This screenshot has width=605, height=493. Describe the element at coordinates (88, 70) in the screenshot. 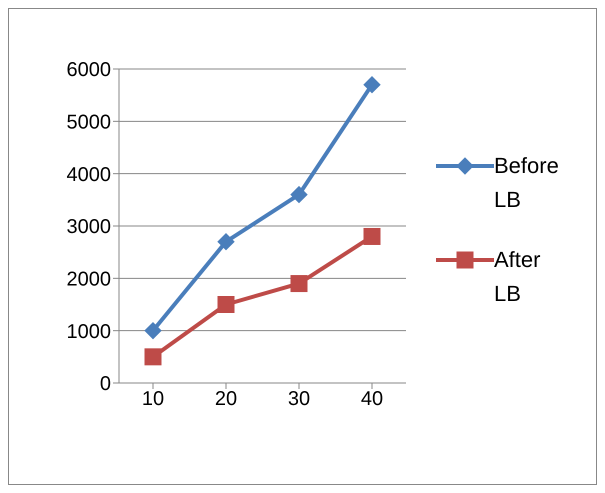

I see `y-tick-label: 6000` at that location.